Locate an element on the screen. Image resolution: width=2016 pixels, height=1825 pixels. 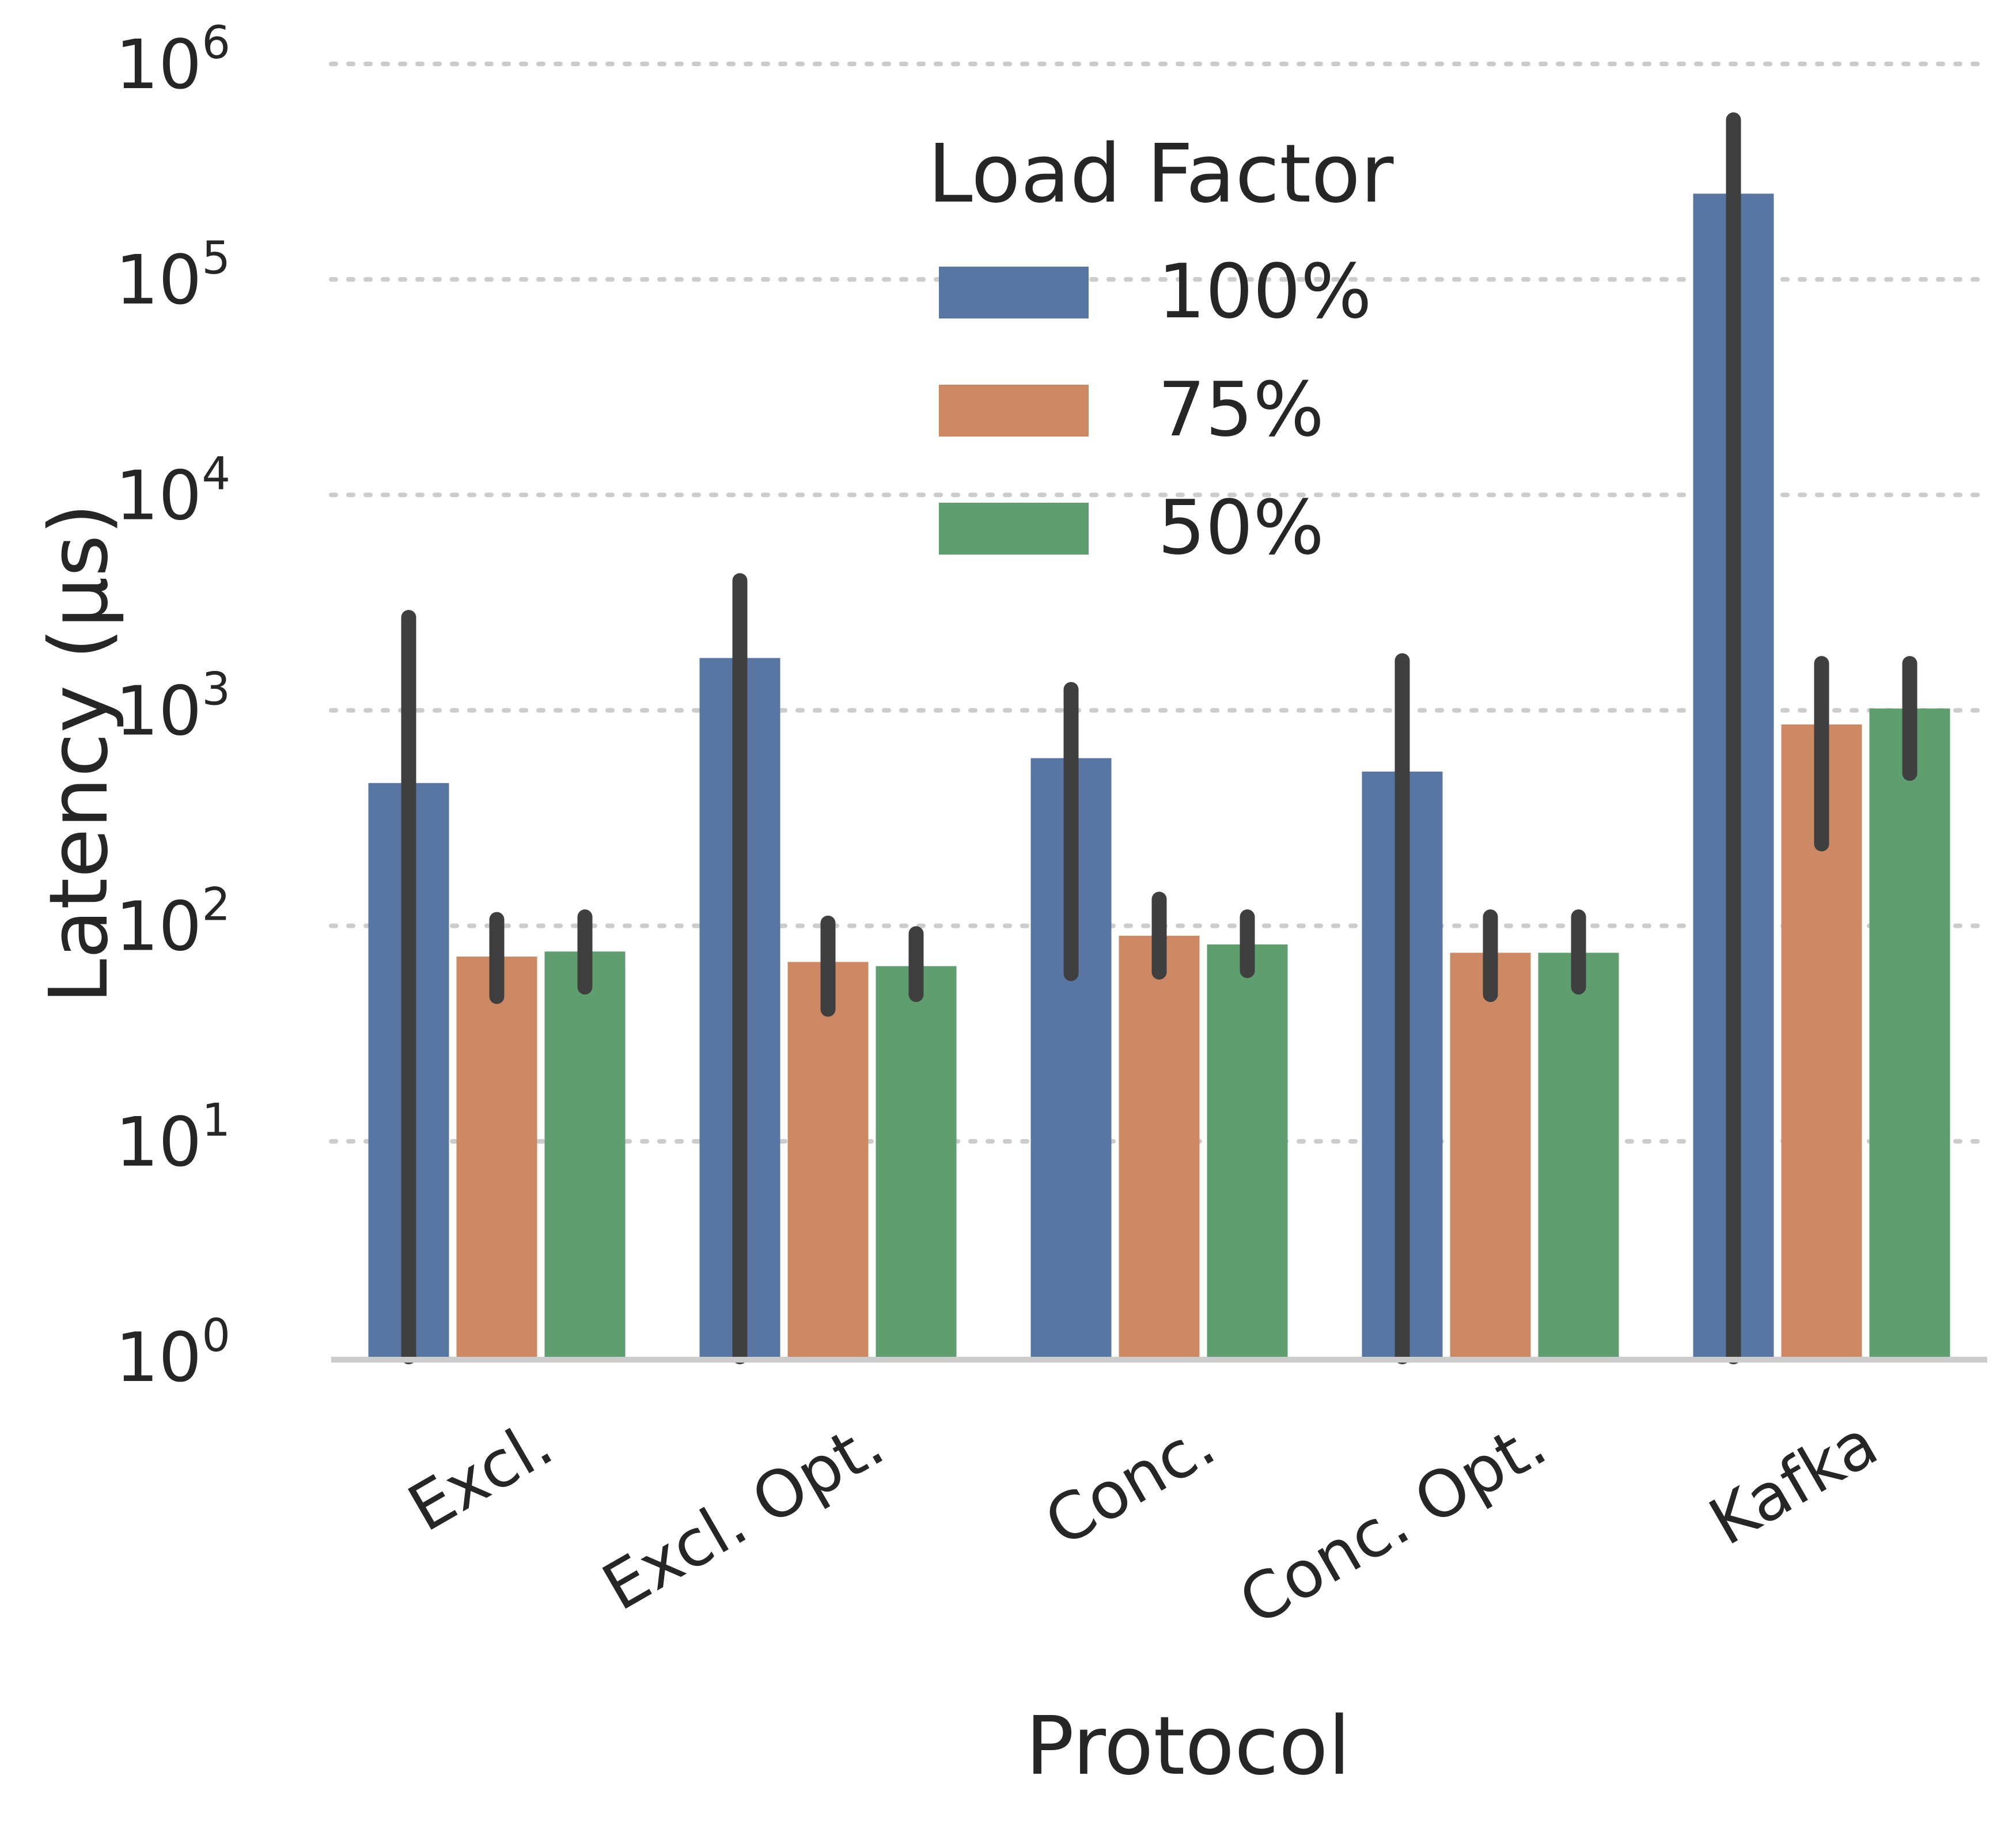
y-tick-exponent: 0 is located at coordinates (216, 1336).